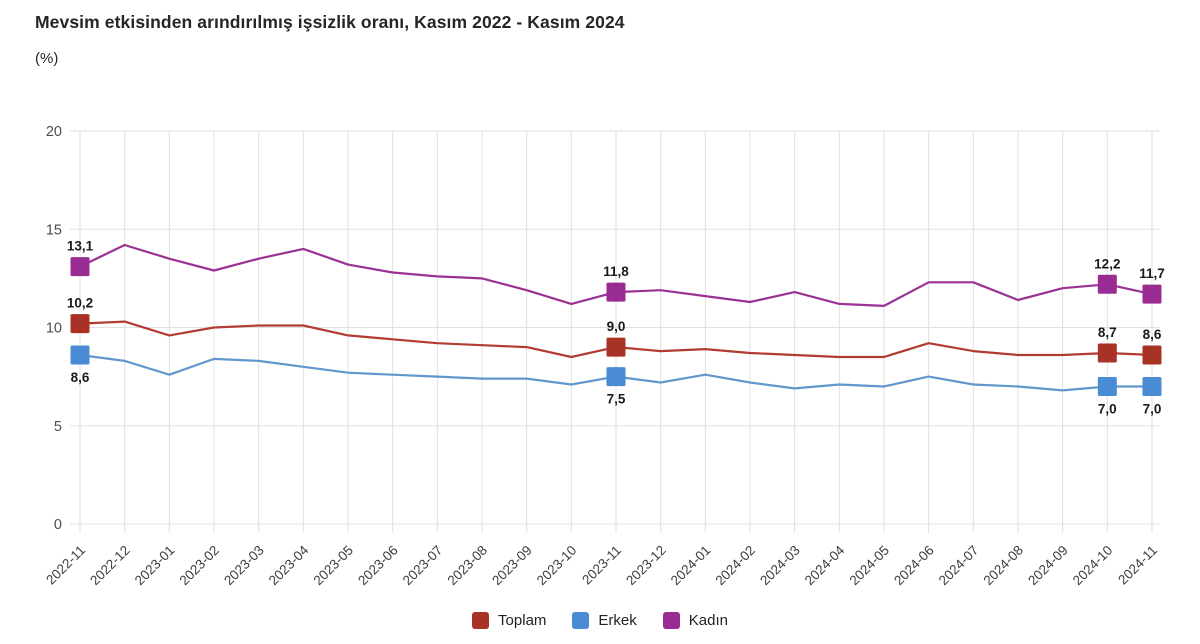 The image size is (1200, 644). I want to click on x-tick-label: 2024-01, so click(691, 566).